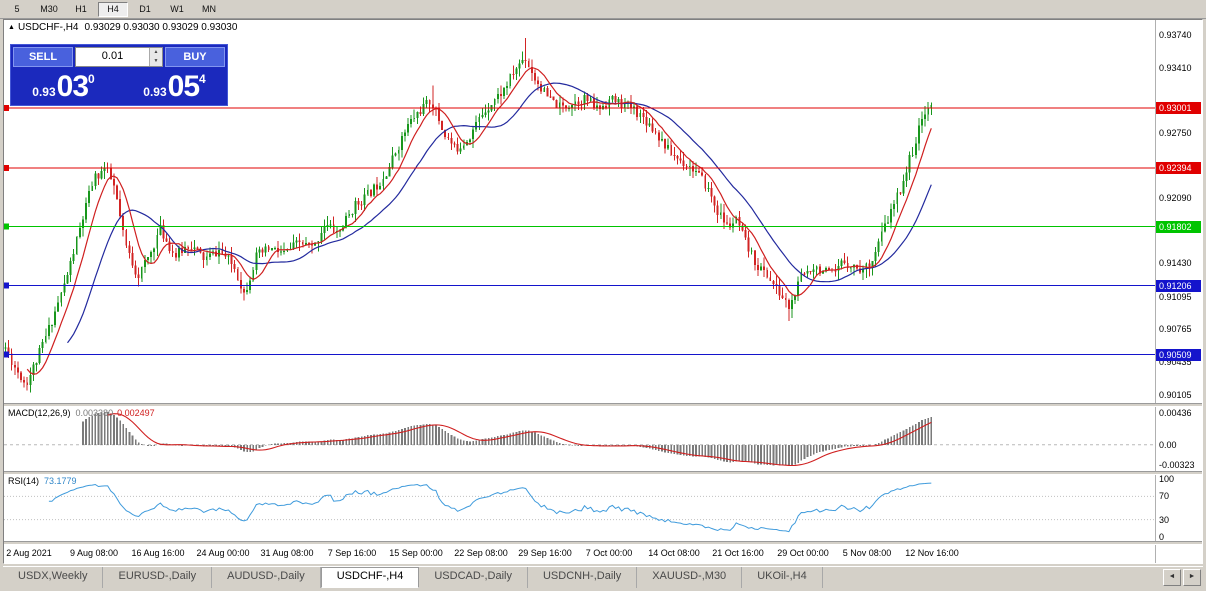 Image resolution: width=1206 pixels, height=591 pixels. What do you see at coordinates (158, 577) in the screenshot?
I see `chart-tab: EURUSD-,Daily` at bounding box center [158, 577].